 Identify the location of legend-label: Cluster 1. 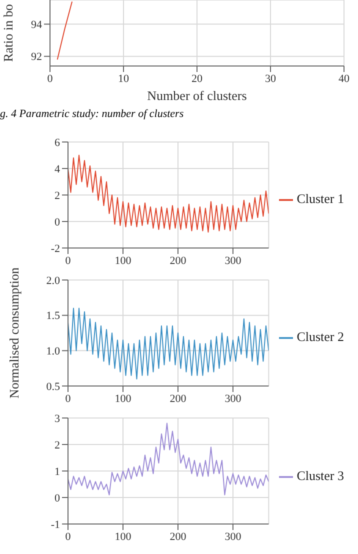
(320, 198).